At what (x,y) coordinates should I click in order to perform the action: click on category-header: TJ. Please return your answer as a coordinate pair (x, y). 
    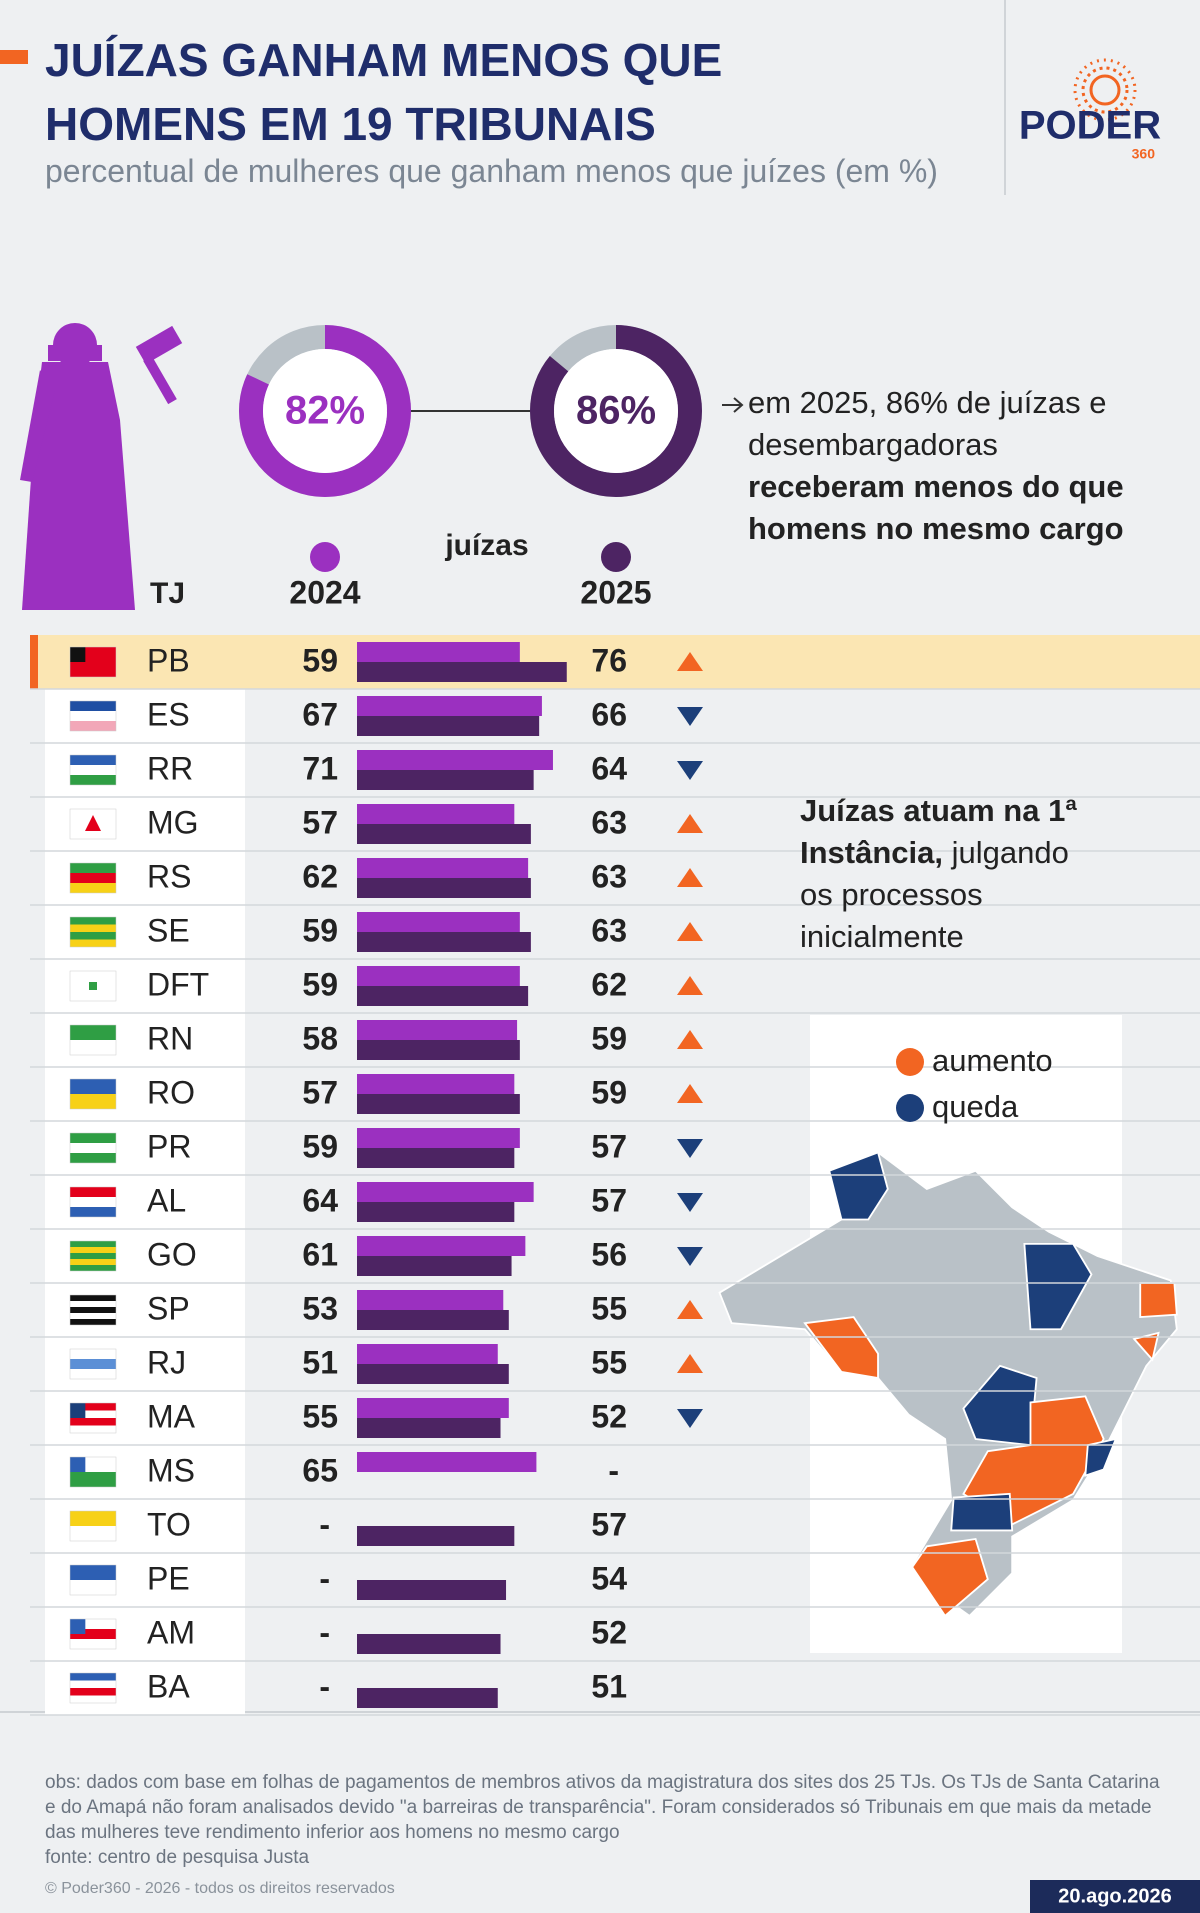
    Looking at the image, I should click on (167, 593).